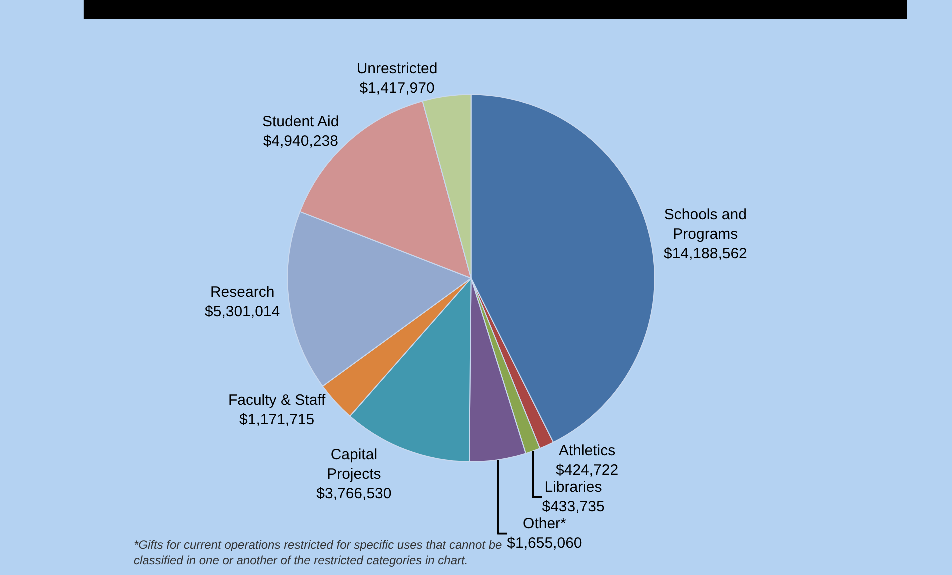 This screenshot has width=952, height=575. I want to click on slice-label: Capital Projects, so click(354, 464).